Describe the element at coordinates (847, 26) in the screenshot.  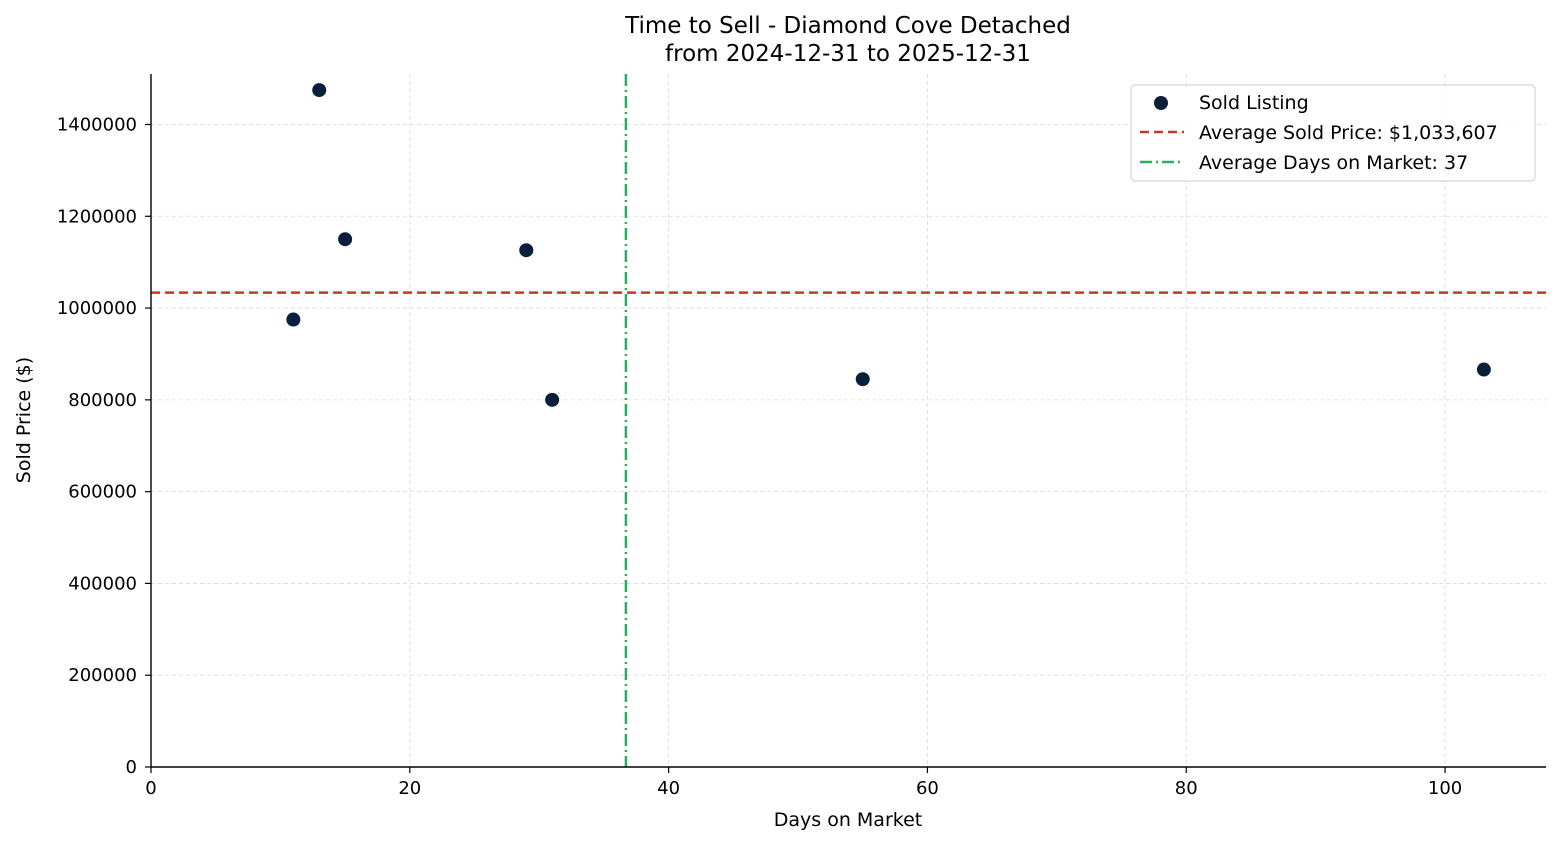
I see `chart-title: Time to Sell - Diamond Cove Detached` at that location.